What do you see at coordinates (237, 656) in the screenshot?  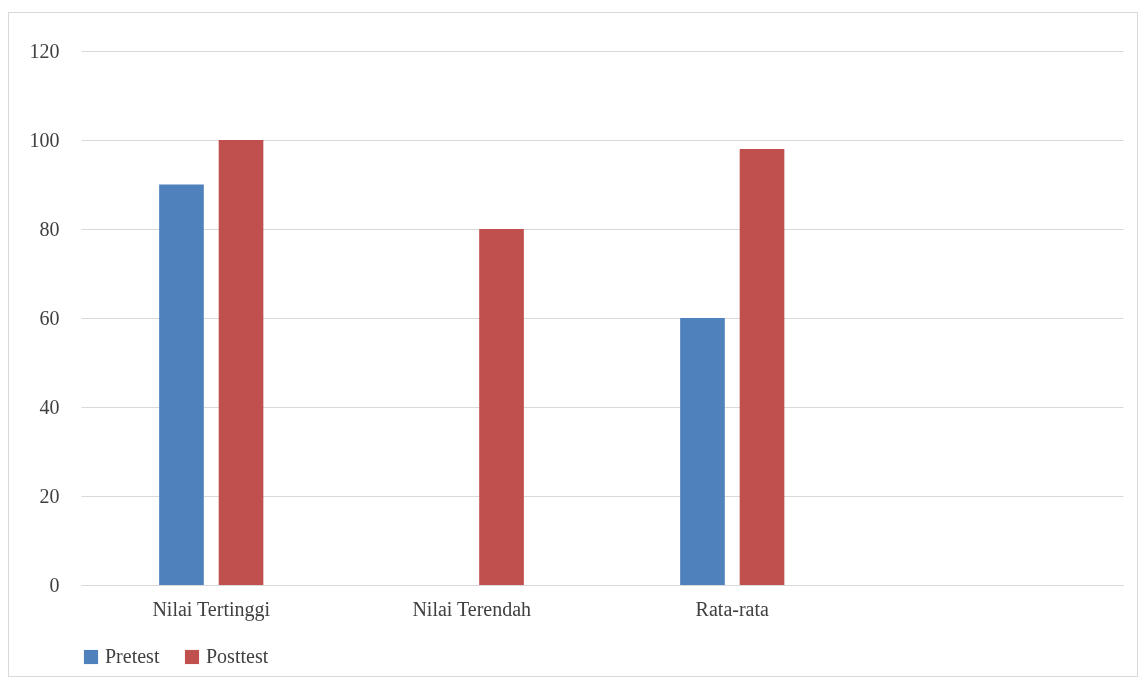 I see `legend-label: Posttest` at bounding box center [237, 656].